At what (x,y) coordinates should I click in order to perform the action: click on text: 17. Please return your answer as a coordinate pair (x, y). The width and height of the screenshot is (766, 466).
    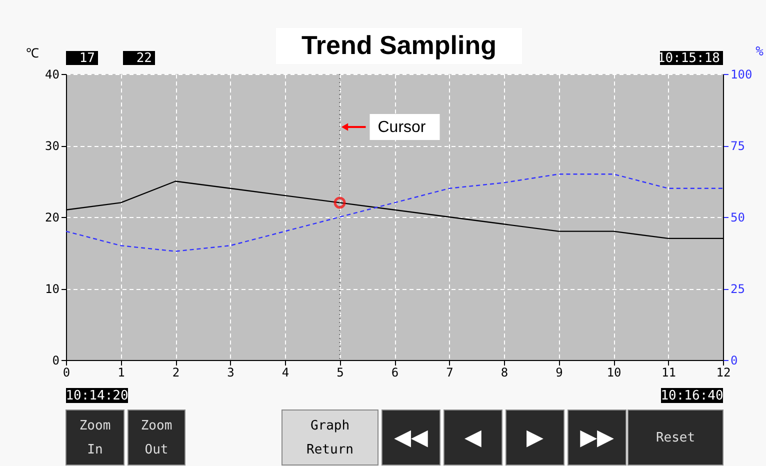
    Looking at the image, I should click on (87, 58).